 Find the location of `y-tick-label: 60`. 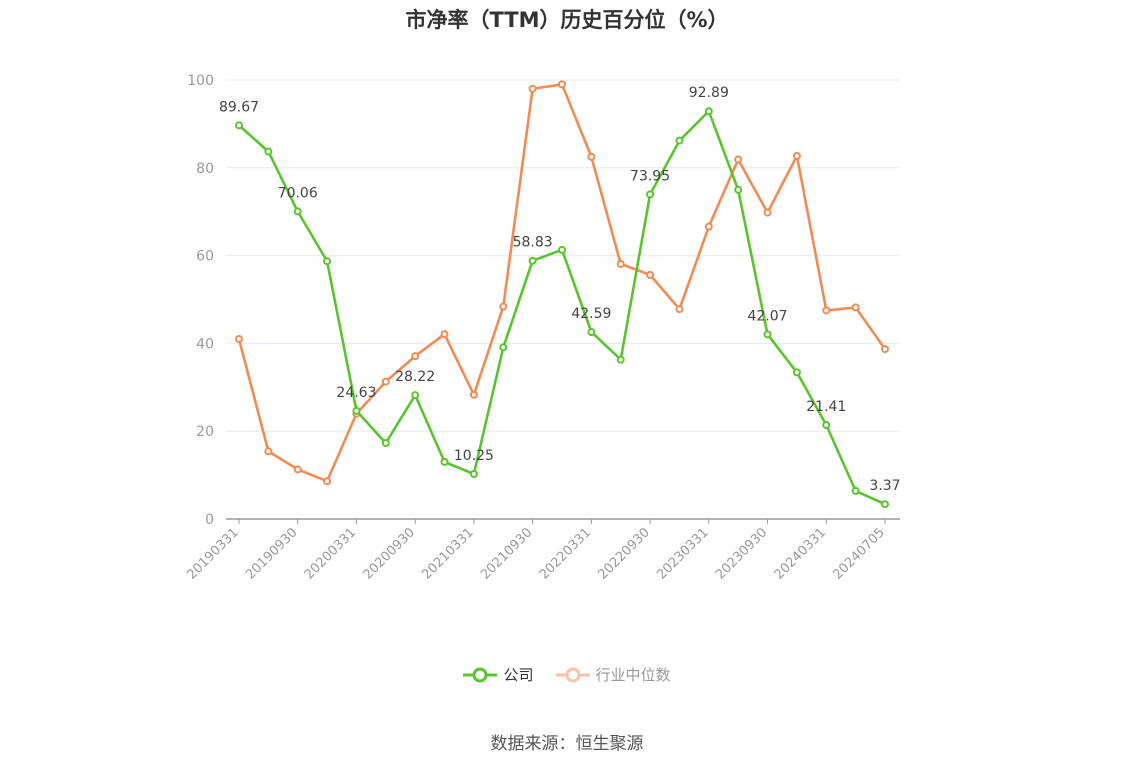

y-tick-label: 60 is located at coordinates (205, 257).